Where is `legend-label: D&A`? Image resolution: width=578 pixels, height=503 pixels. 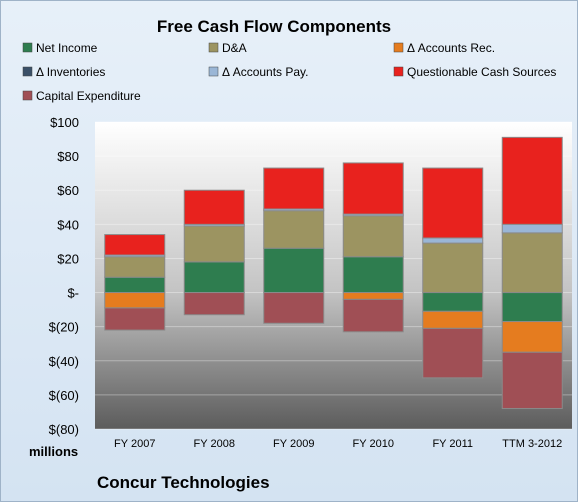
legend-label: D&A is located at coordinates (234, 48).